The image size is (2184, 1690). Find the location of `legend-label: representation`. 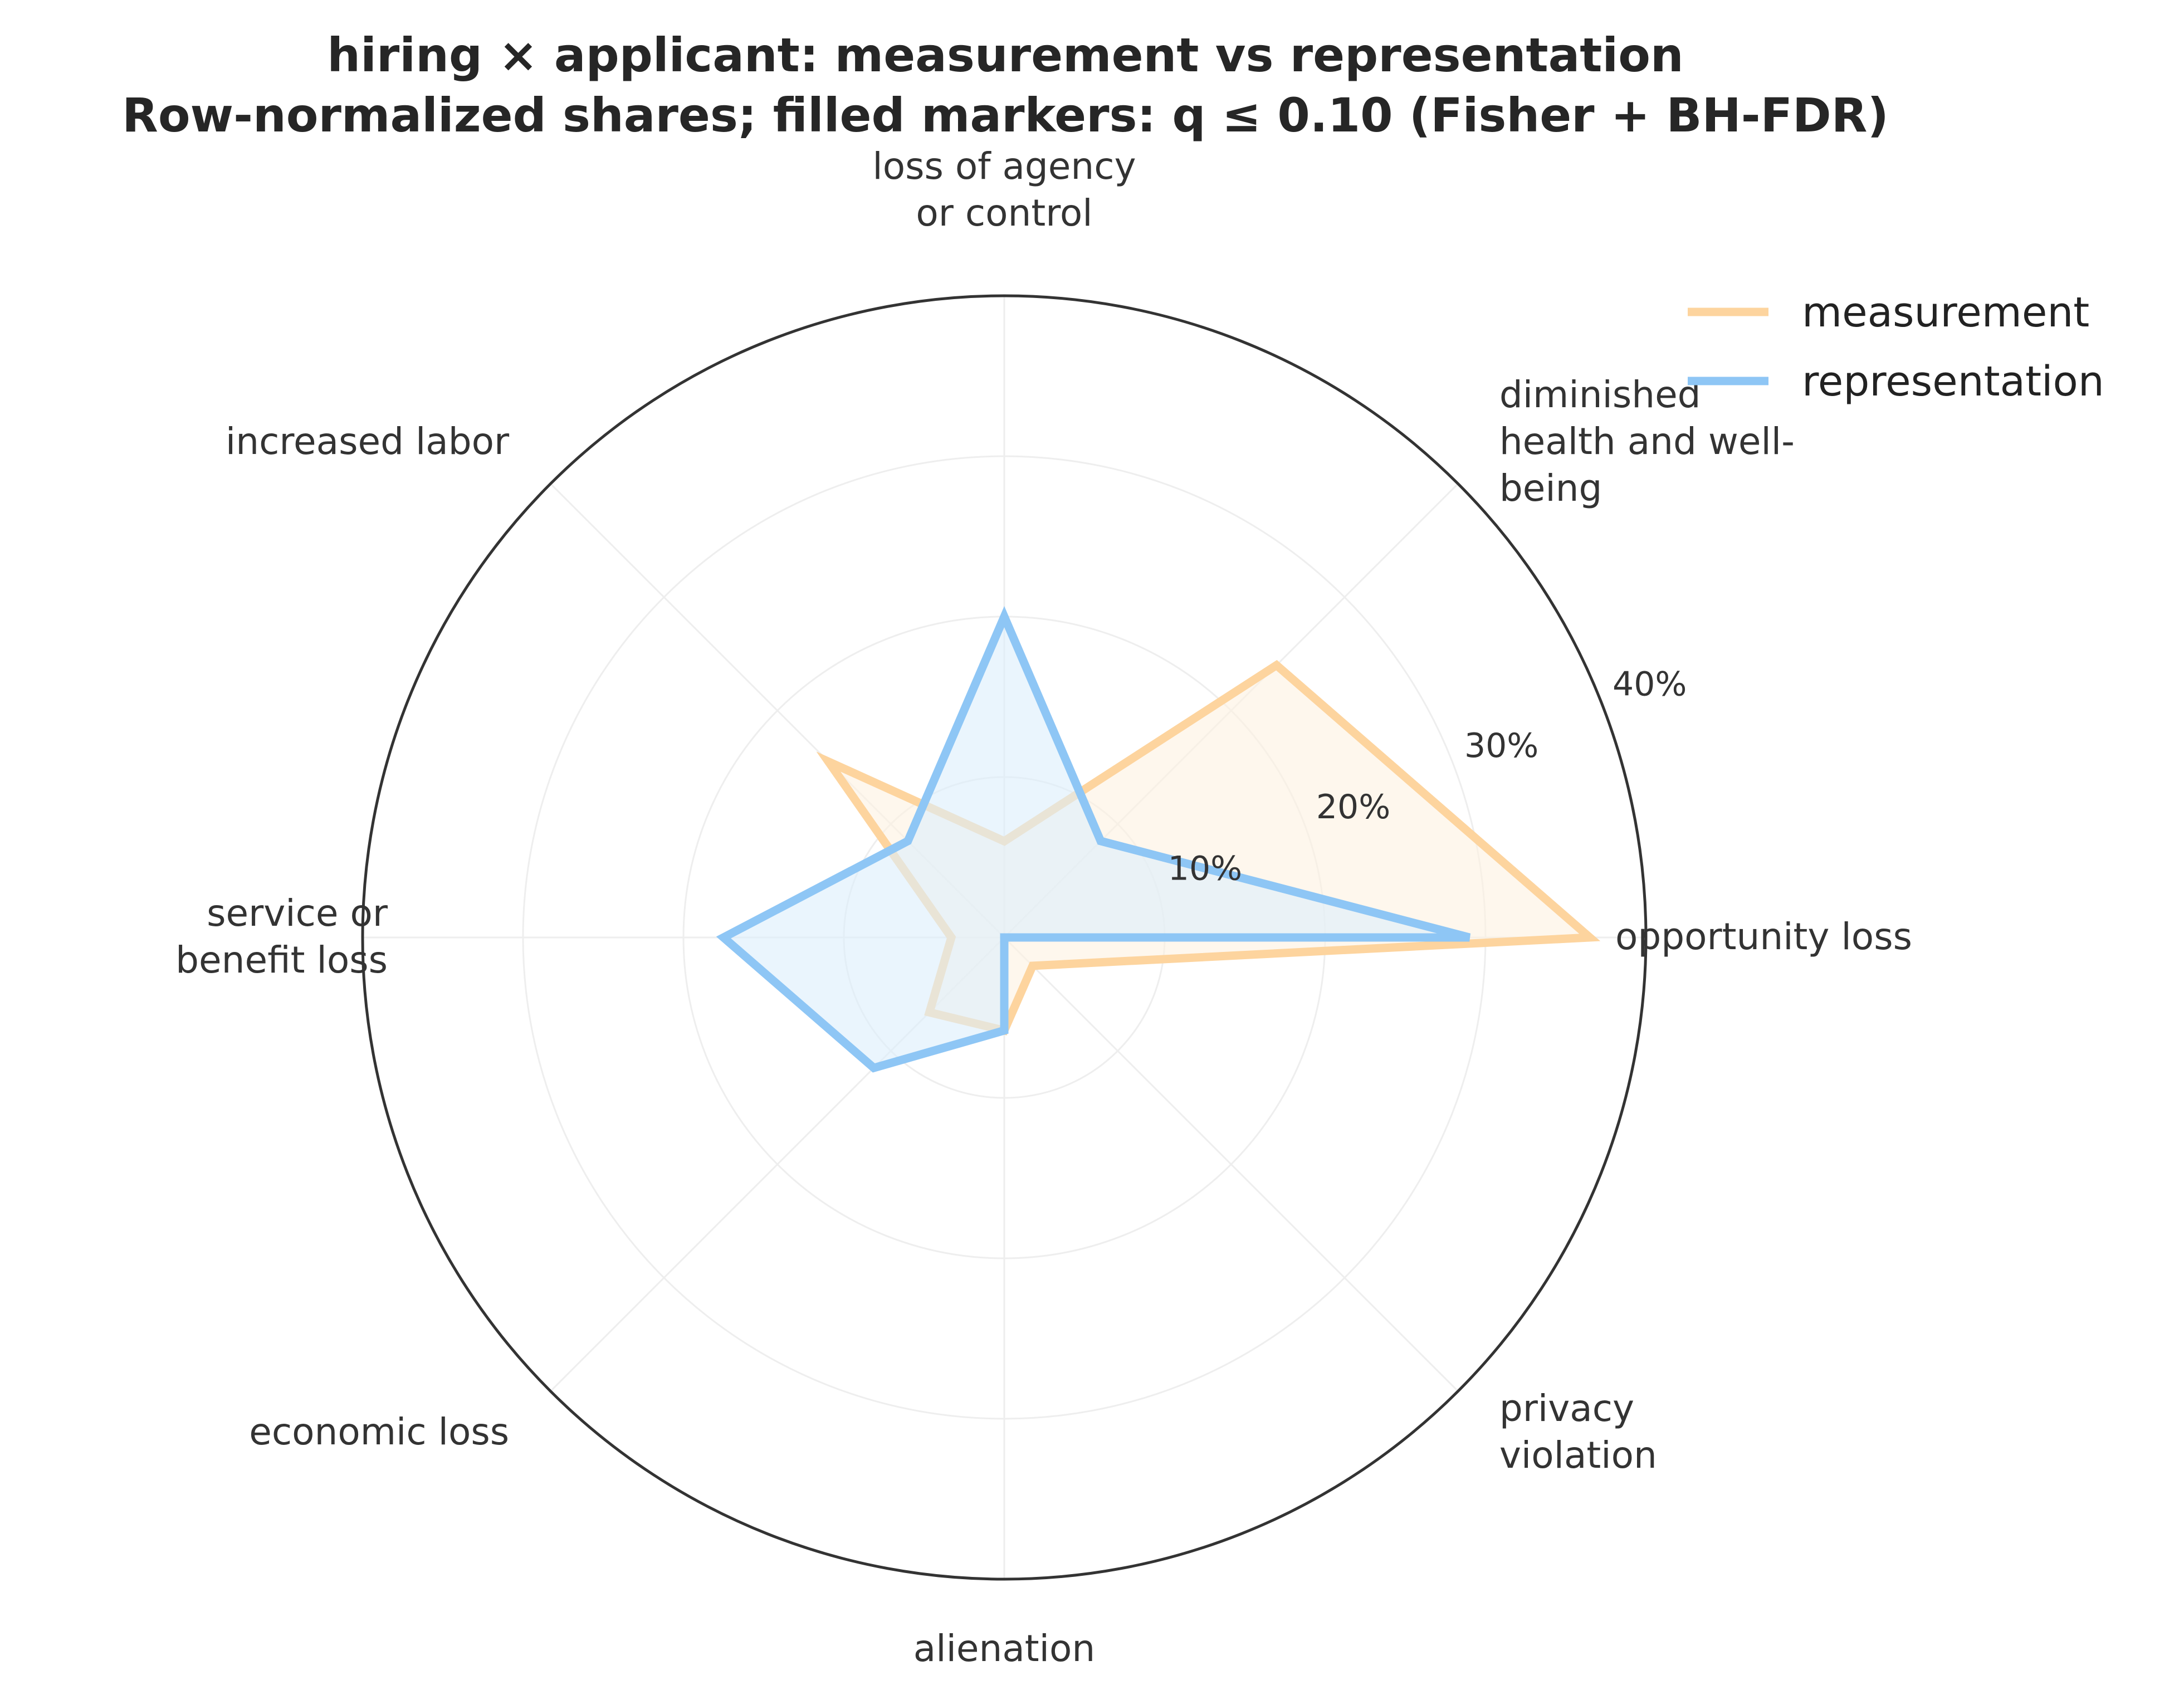

legend-label: representation is located at coordinates (1953, 382).